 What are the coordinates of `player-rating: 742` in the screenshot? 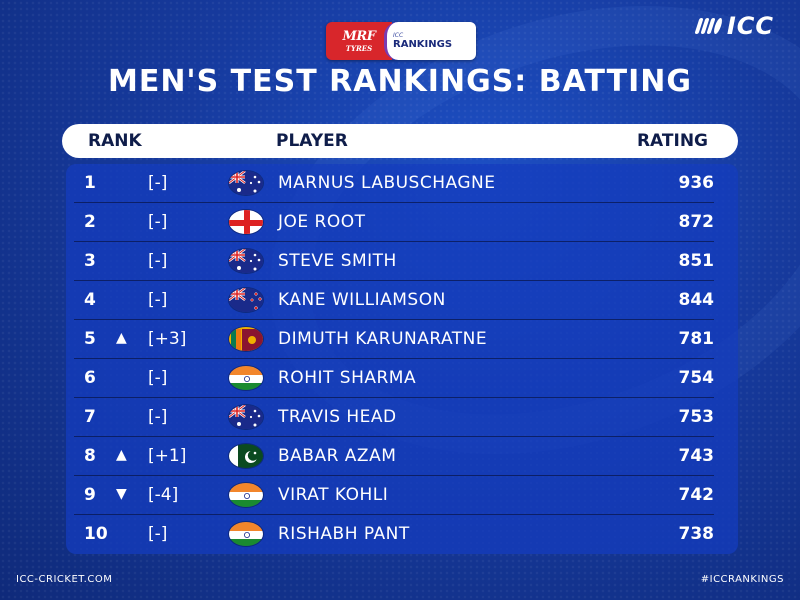 It's located at (696, 495).